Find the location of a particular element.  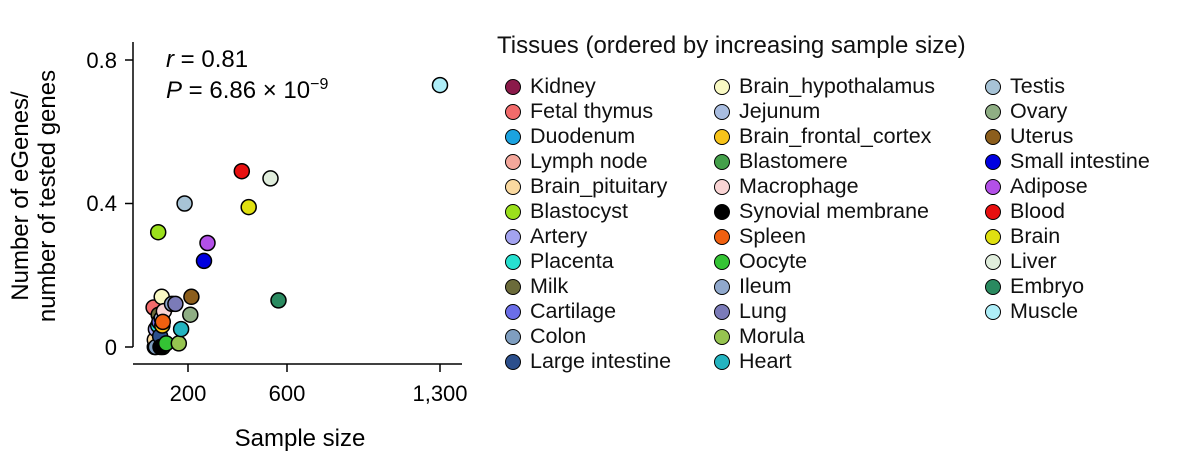

legend-label: Cartilage is located at coordinates (573, 311).